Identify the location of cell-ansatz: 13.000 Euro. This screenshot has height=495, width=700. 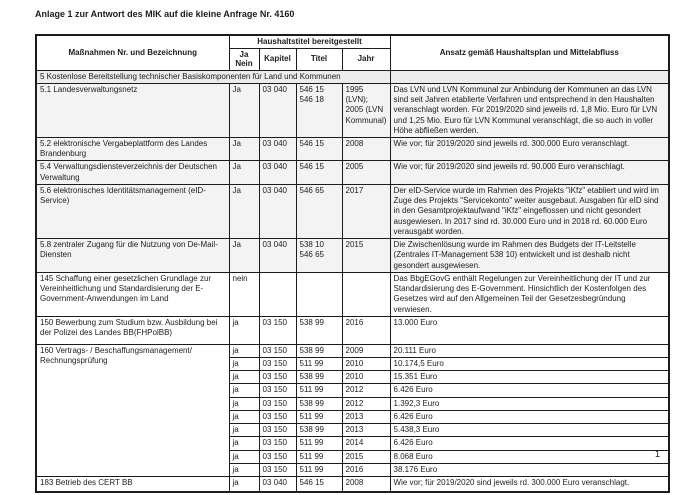
(529, 330).